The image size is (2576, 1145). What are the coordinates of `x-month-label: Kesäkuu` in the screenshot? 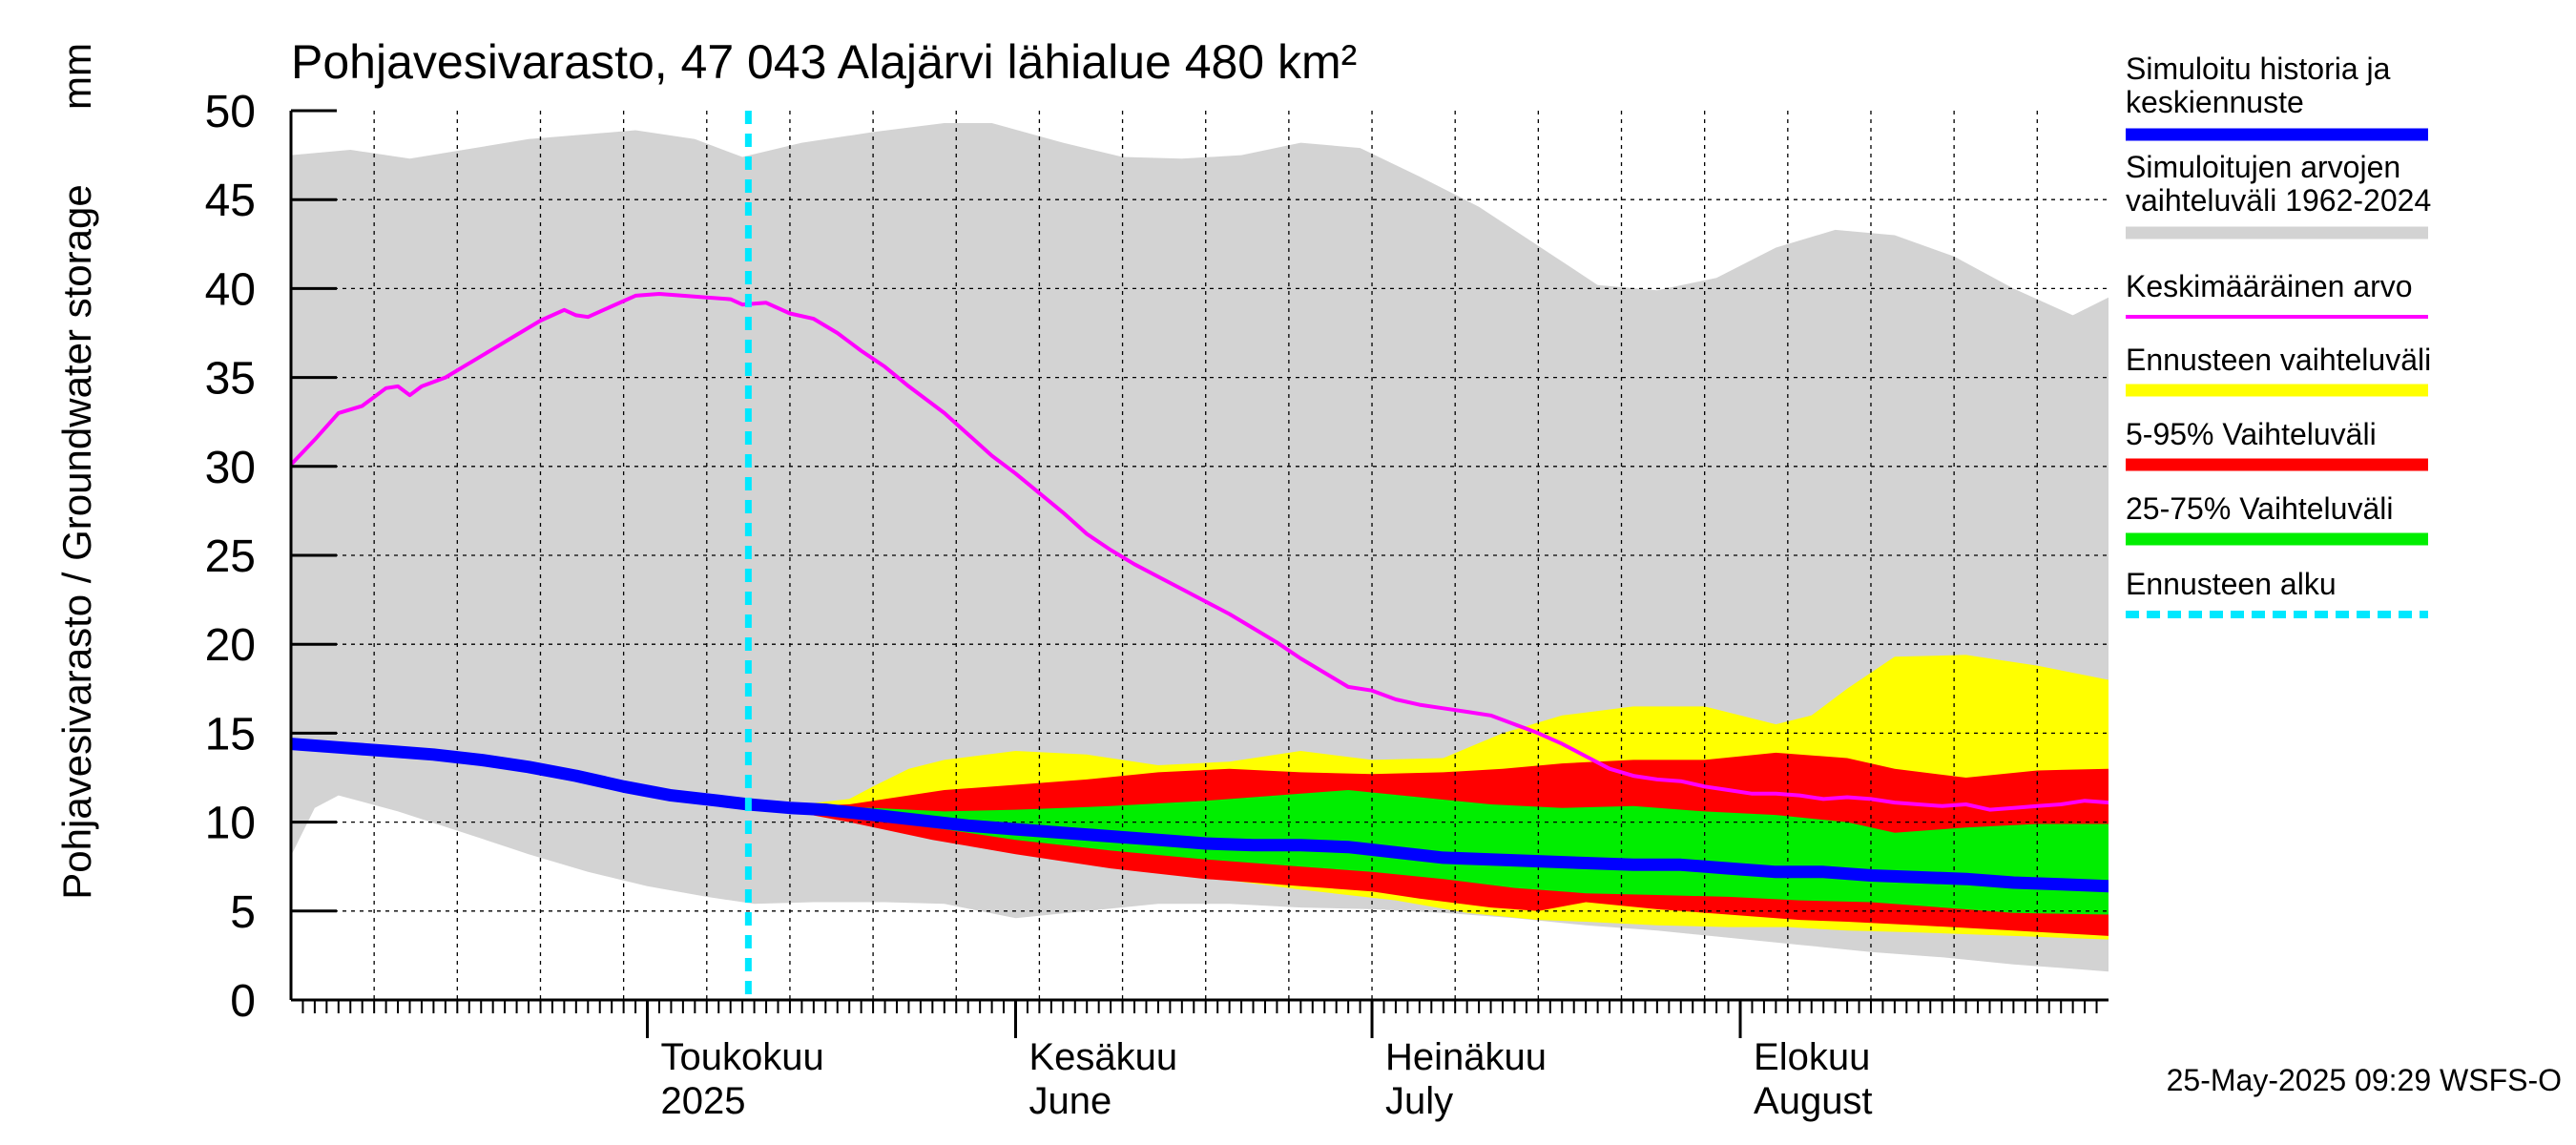 It's located at (1103, 1057).